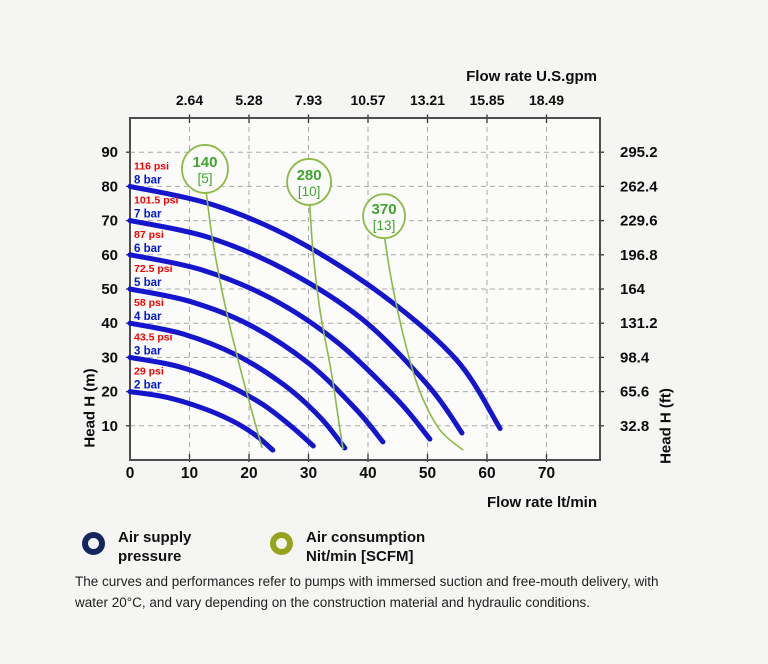 The image size is (768, 664). What do you see at coordinates (541, 502) in the screenshot?
I see `bottom-axis-title: Flow rate lt/min` at bounding box center [541, 502].